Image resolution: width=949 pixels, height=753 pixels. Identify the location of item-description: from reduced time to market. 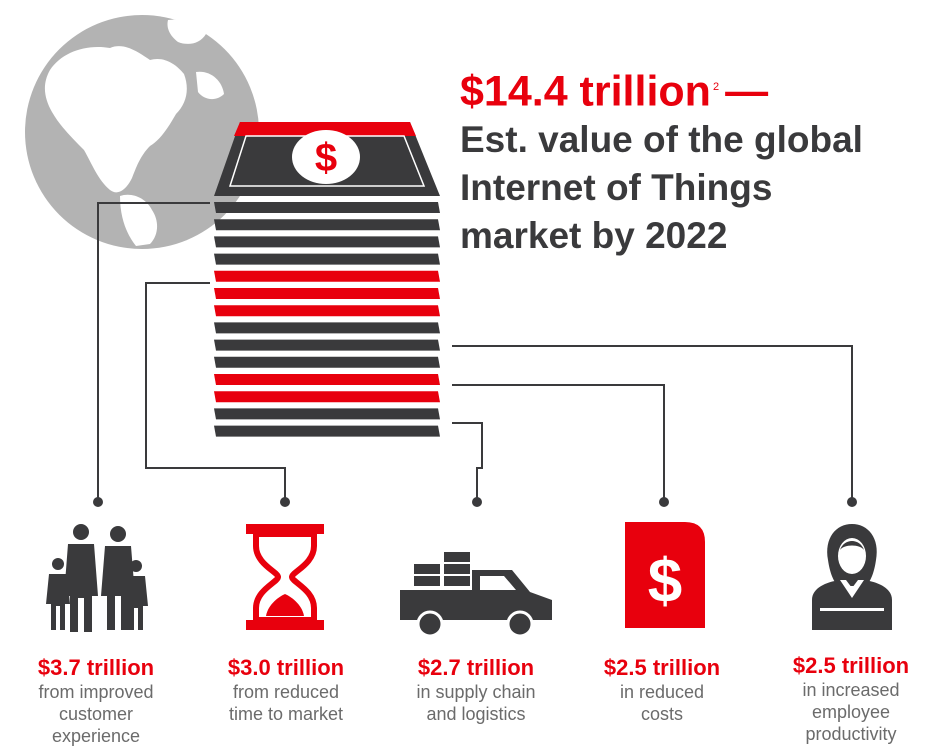
(286, 703).